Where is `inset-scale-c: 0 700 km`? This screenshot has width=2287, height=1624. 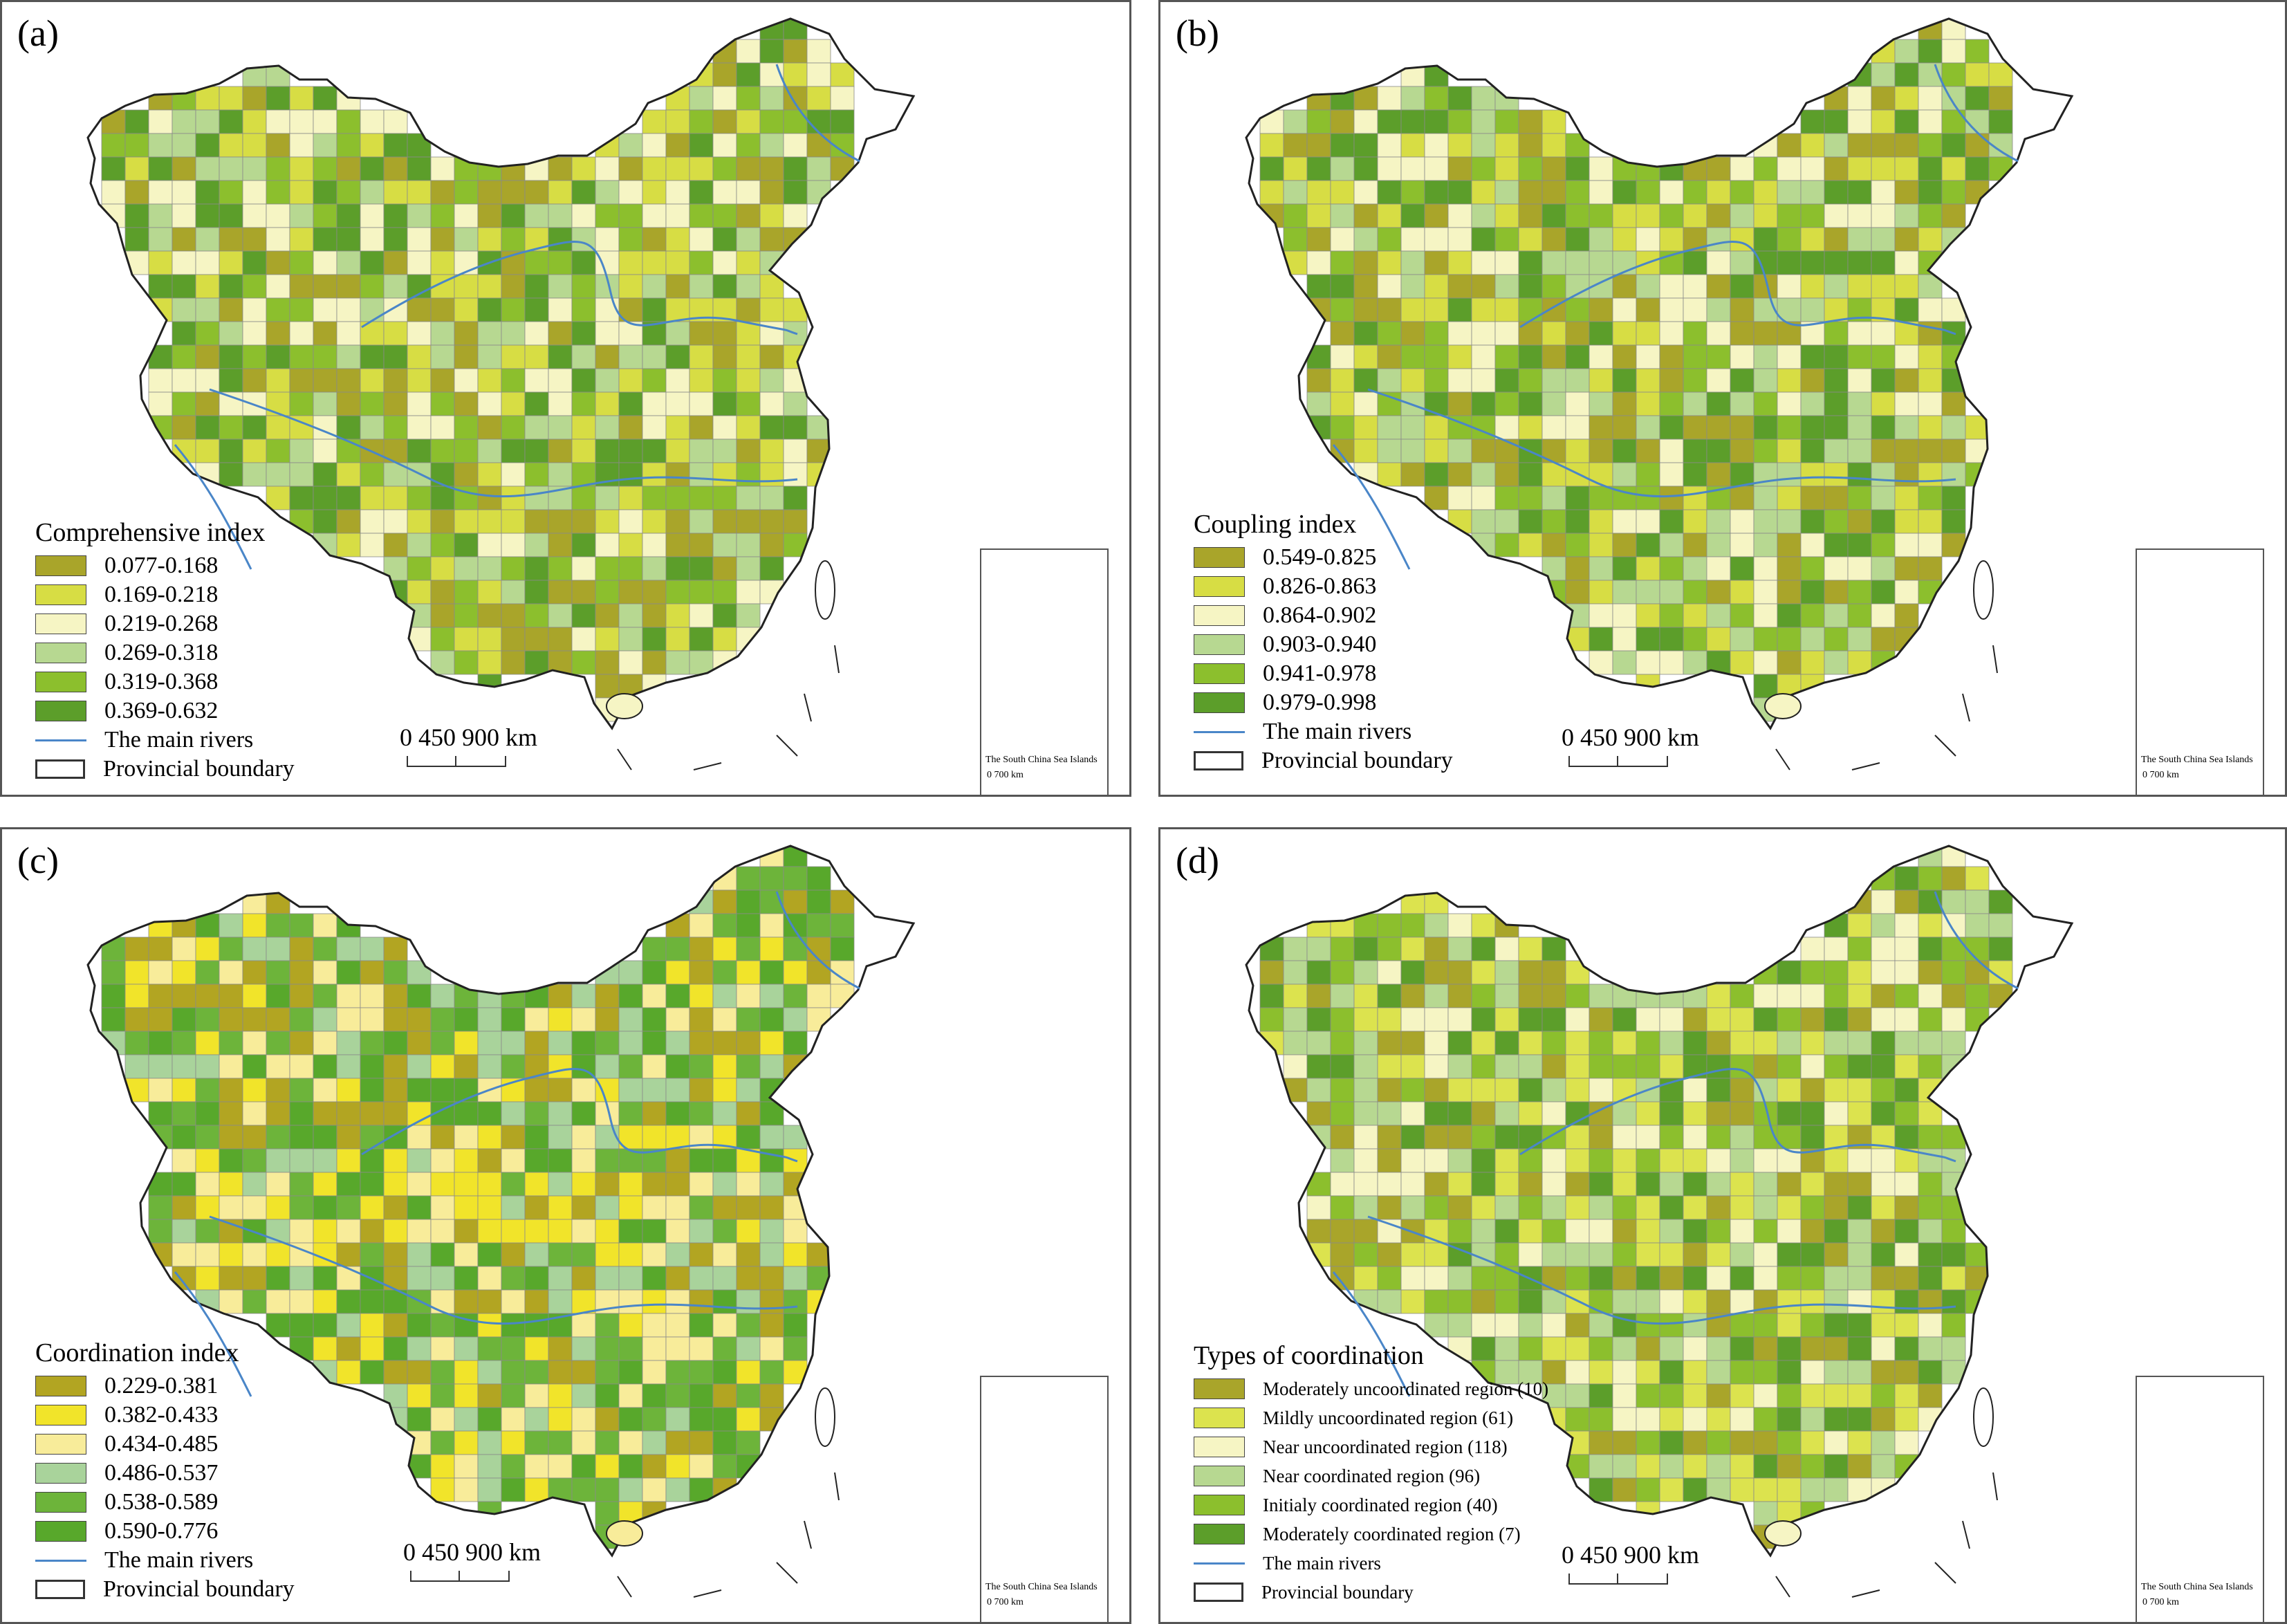
inset-scale-c: 0 700 km is located at coordinates (1006, 1602).